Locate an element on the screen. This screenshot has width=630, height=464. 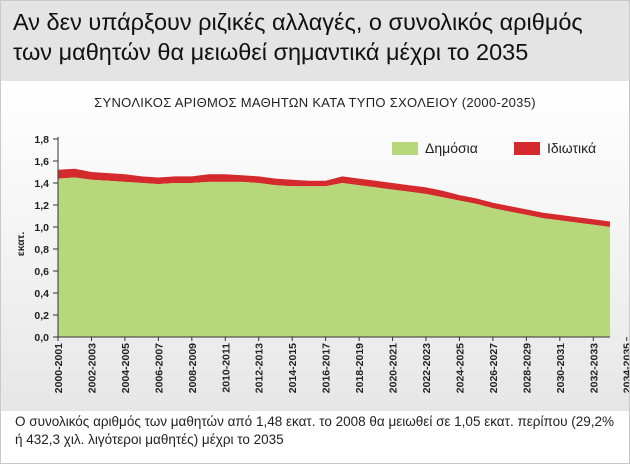
x-tick-label: 2034-2035 is located at coordinates (625, 368).